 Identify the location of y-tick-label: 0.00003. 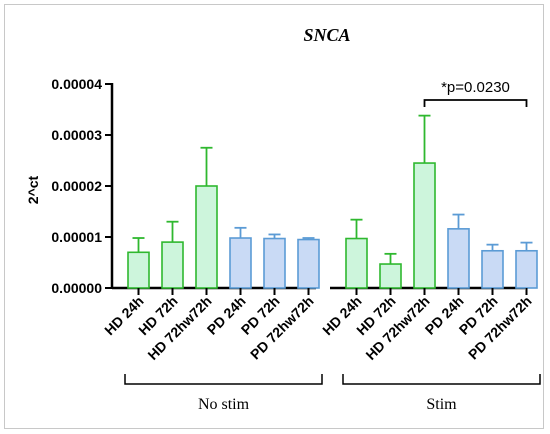
(76, 135).